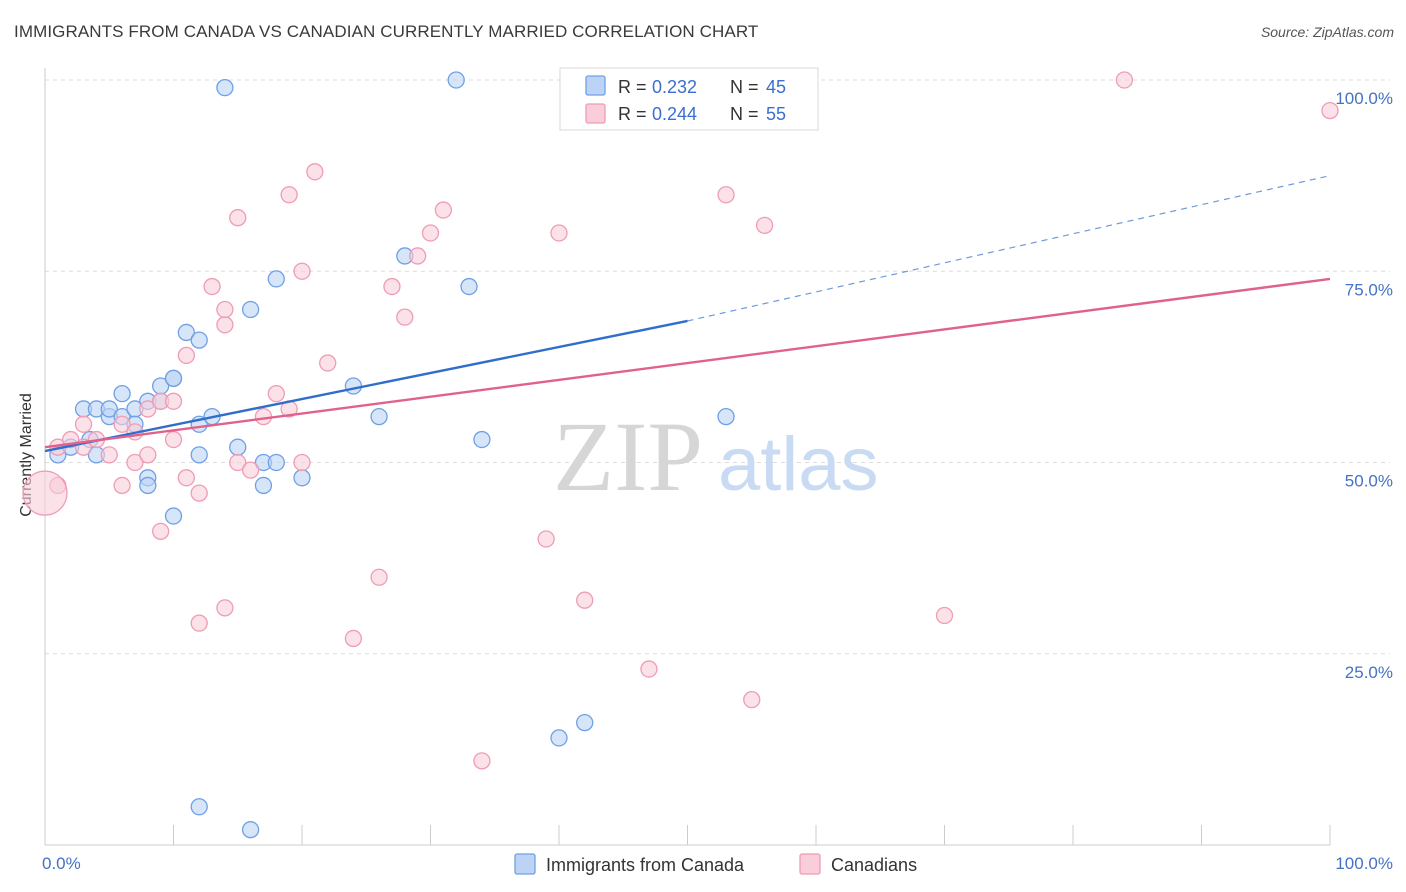  I want to click on bottom-legend-label-canadians: Canadians, so click(874, 865).